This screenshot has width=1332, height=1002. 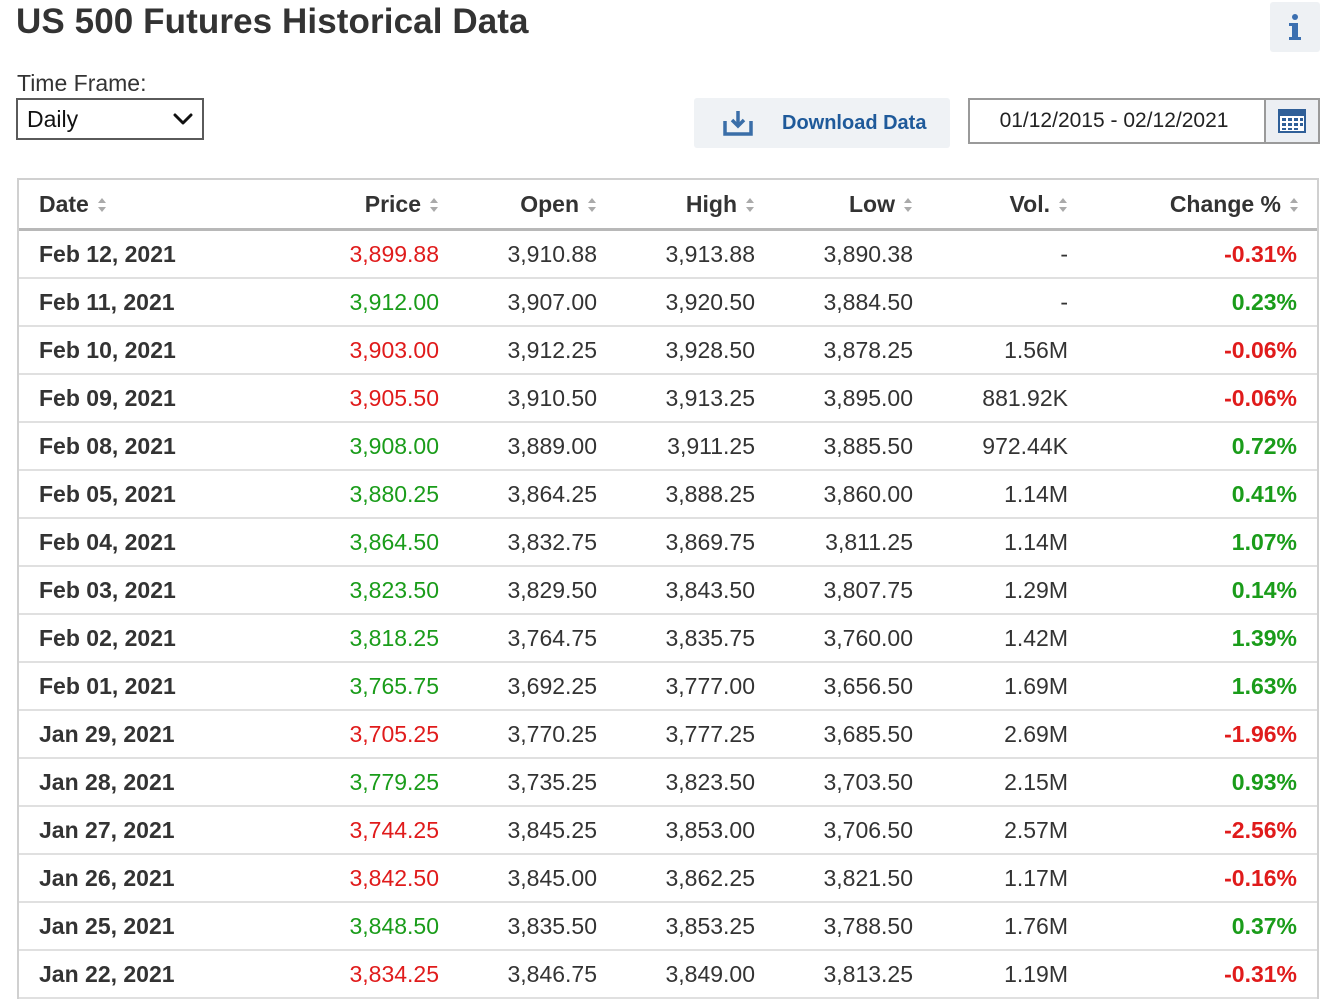 I want to click on cell-low: 3,885.50, so click(x=834, y=446).